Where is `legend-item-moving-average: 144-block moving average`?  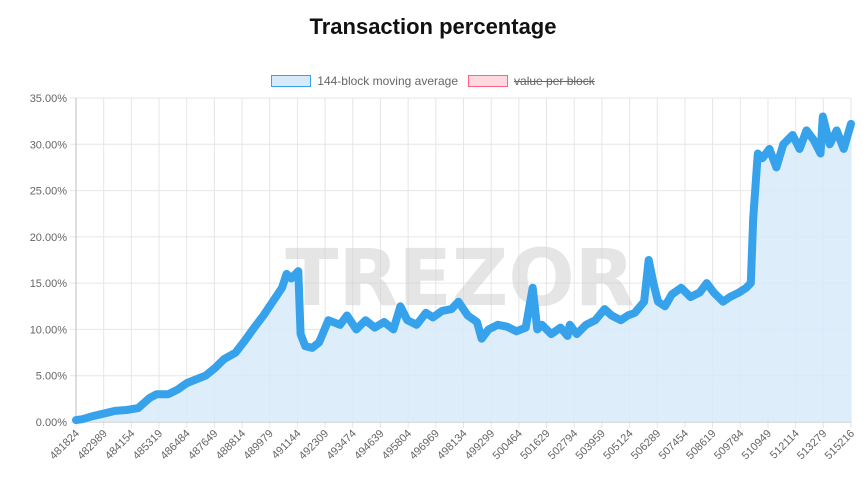
legend-item-moving-average: 144-block moving average is located at coordinates (364, 81).